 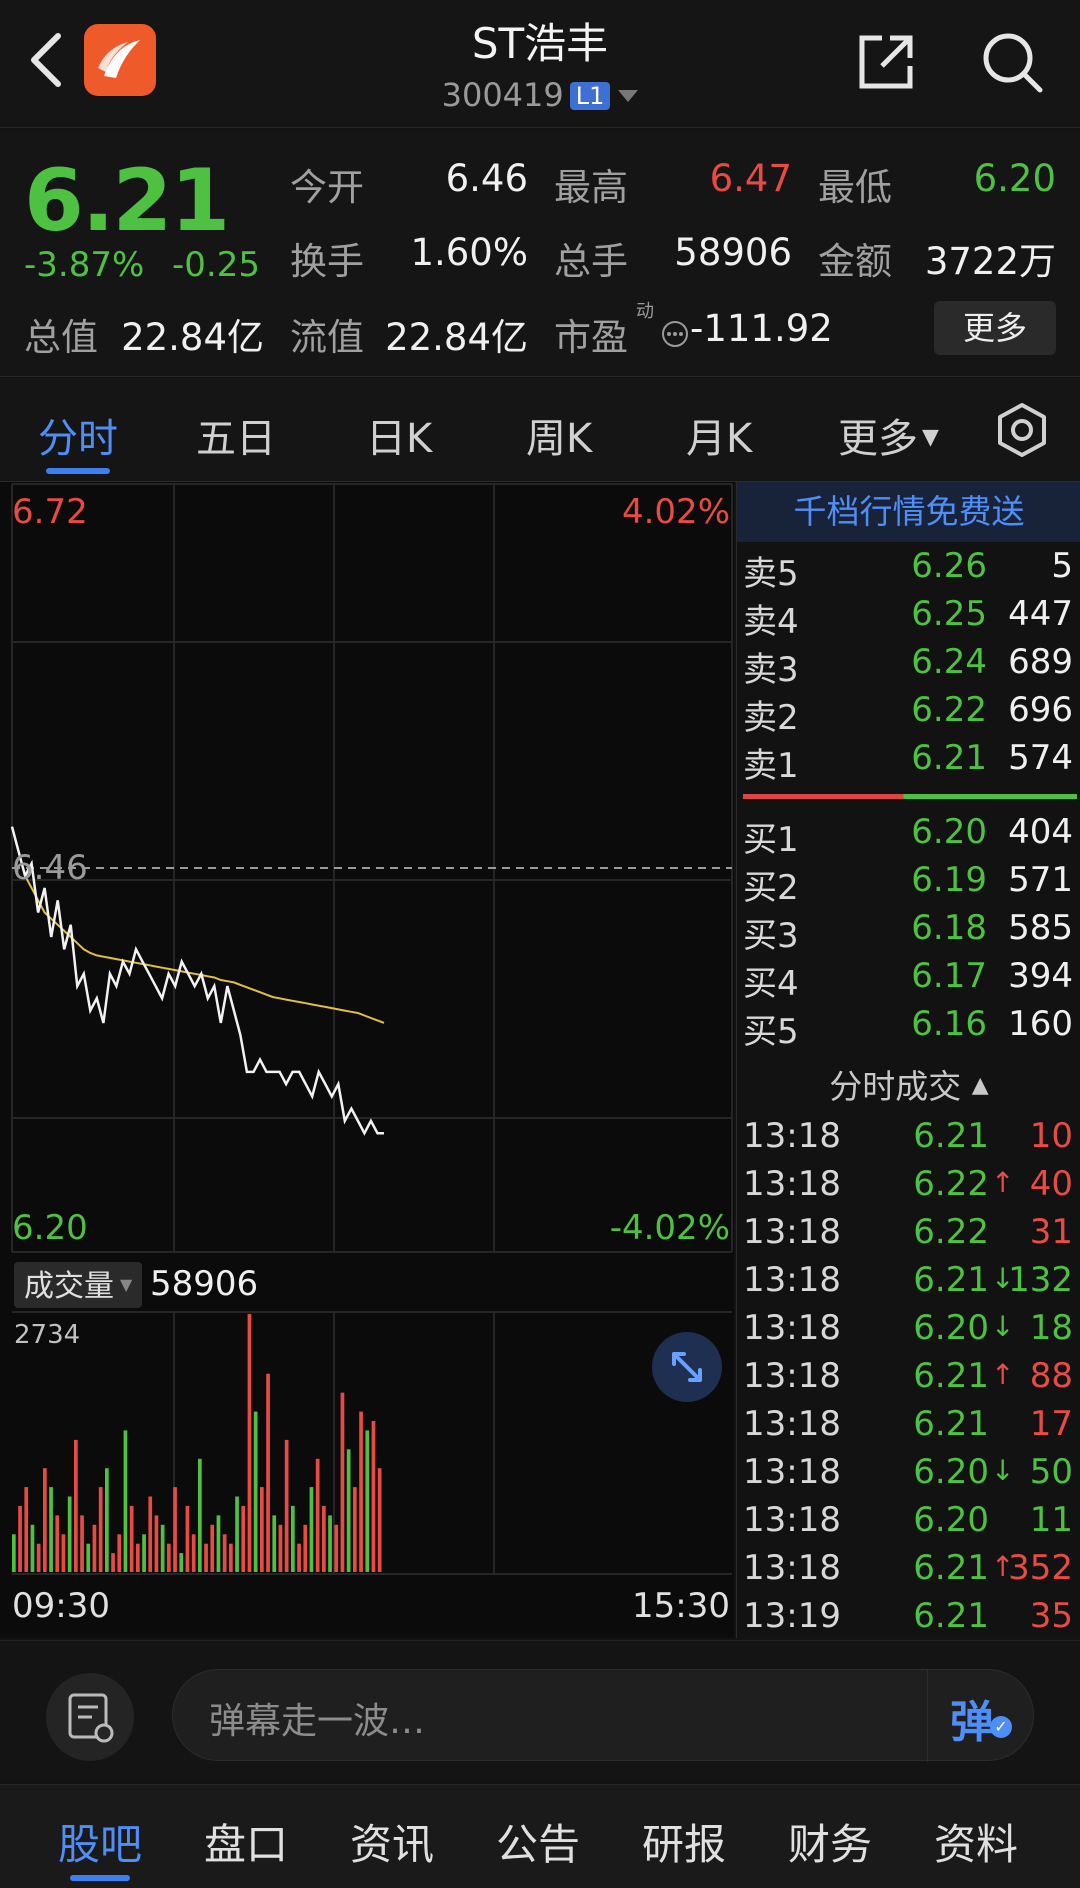 What do you see at coordinates (590, 96) in the screenshot?
I see `level-badge: L1` at bounding box center [590, 96].